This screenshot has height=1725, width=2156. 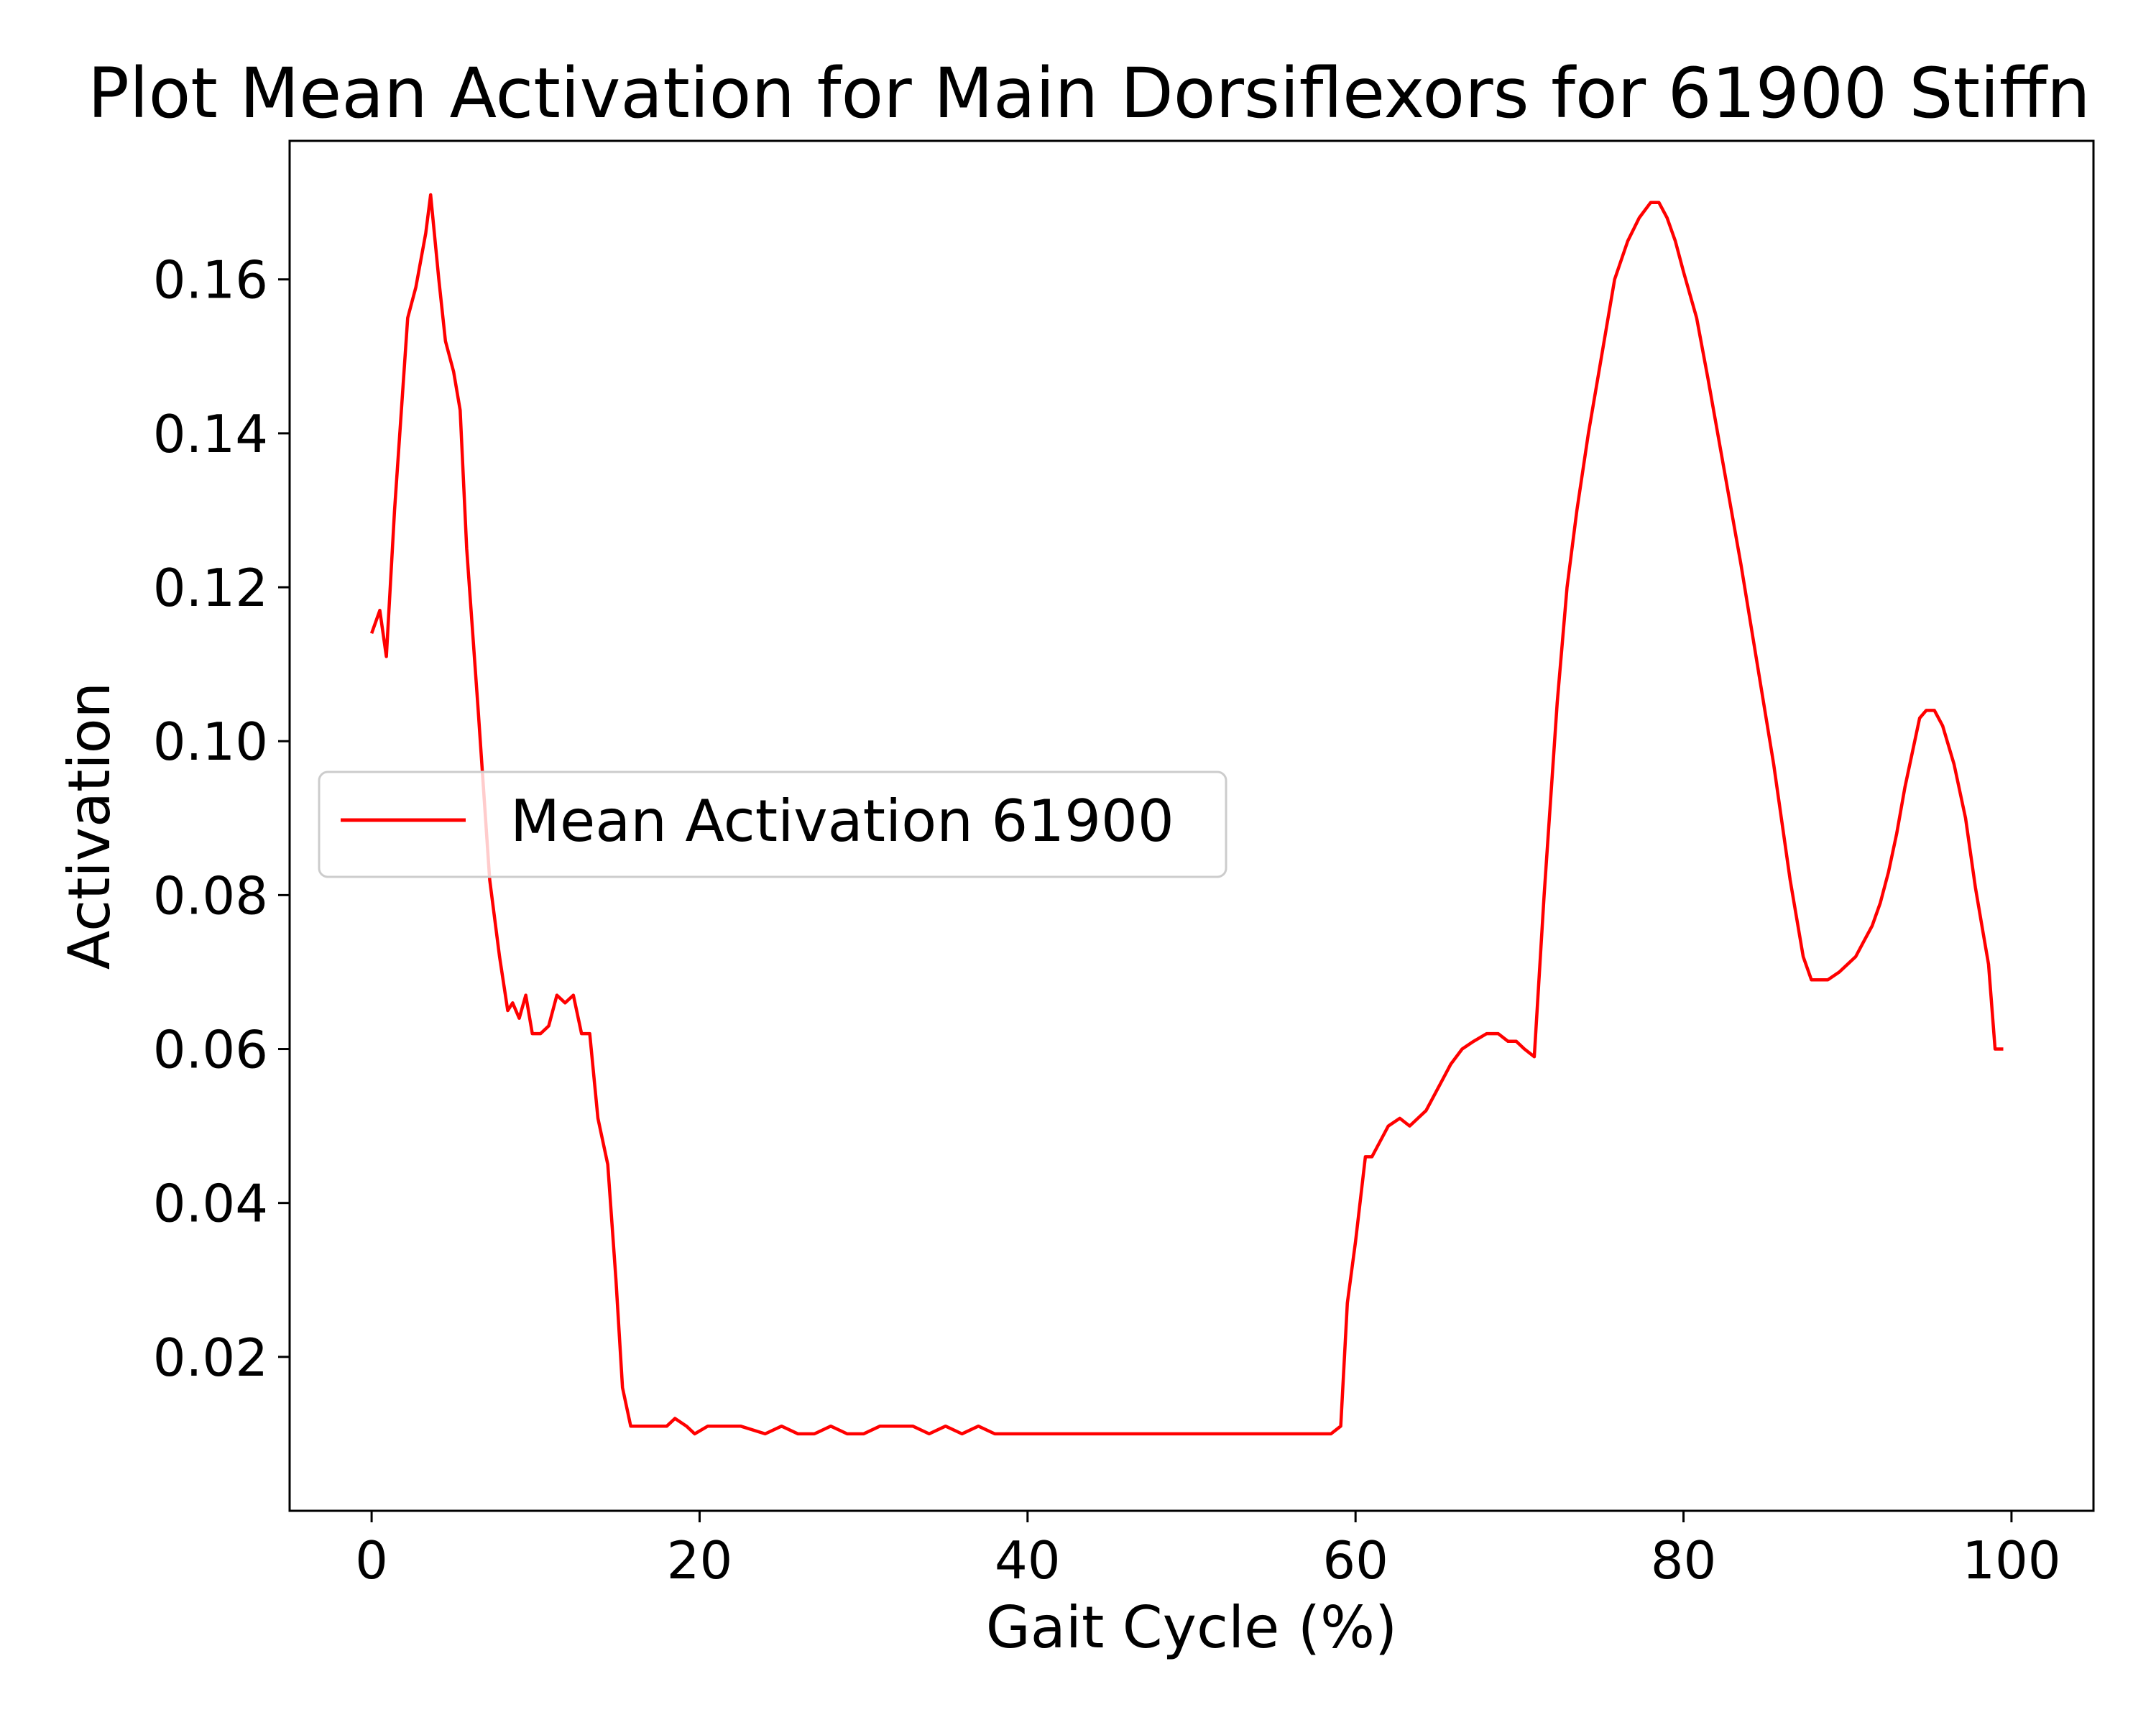 I want to click on legend: Mean Activation 61900, so click(x=772, y=824).